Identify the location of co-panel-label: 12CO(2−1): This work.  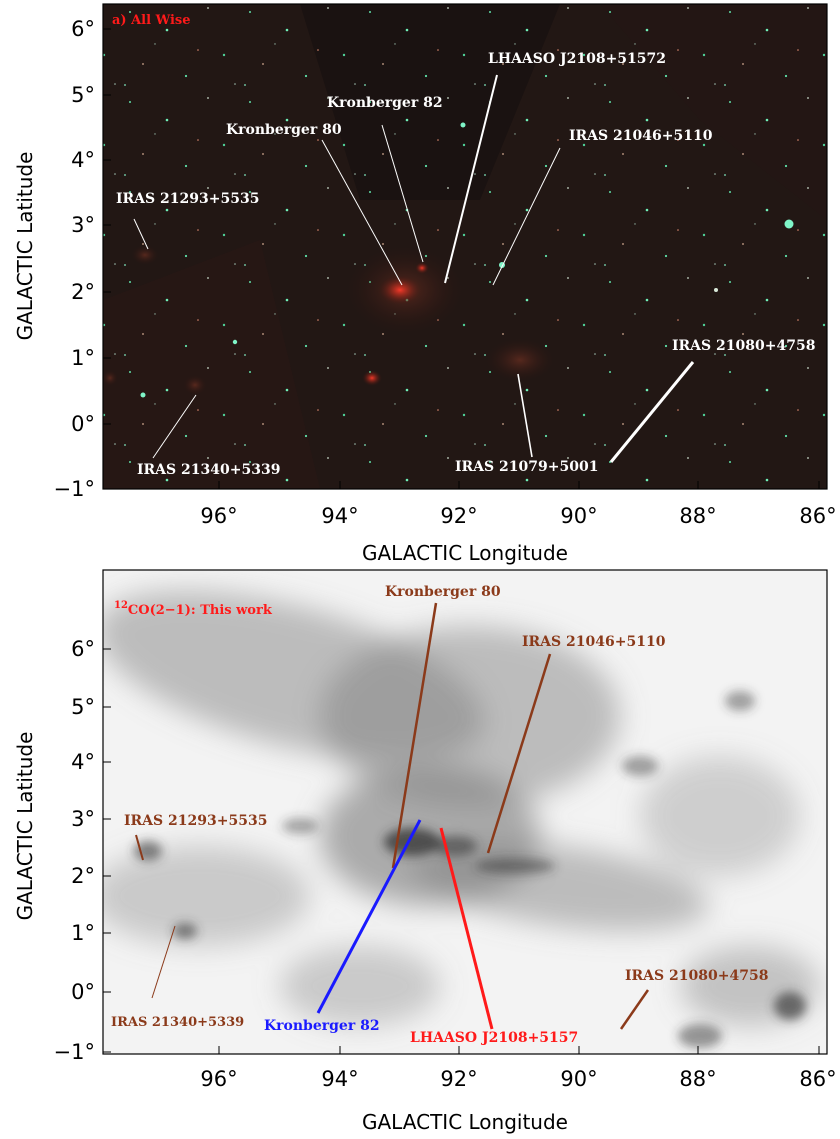
(193, 609).